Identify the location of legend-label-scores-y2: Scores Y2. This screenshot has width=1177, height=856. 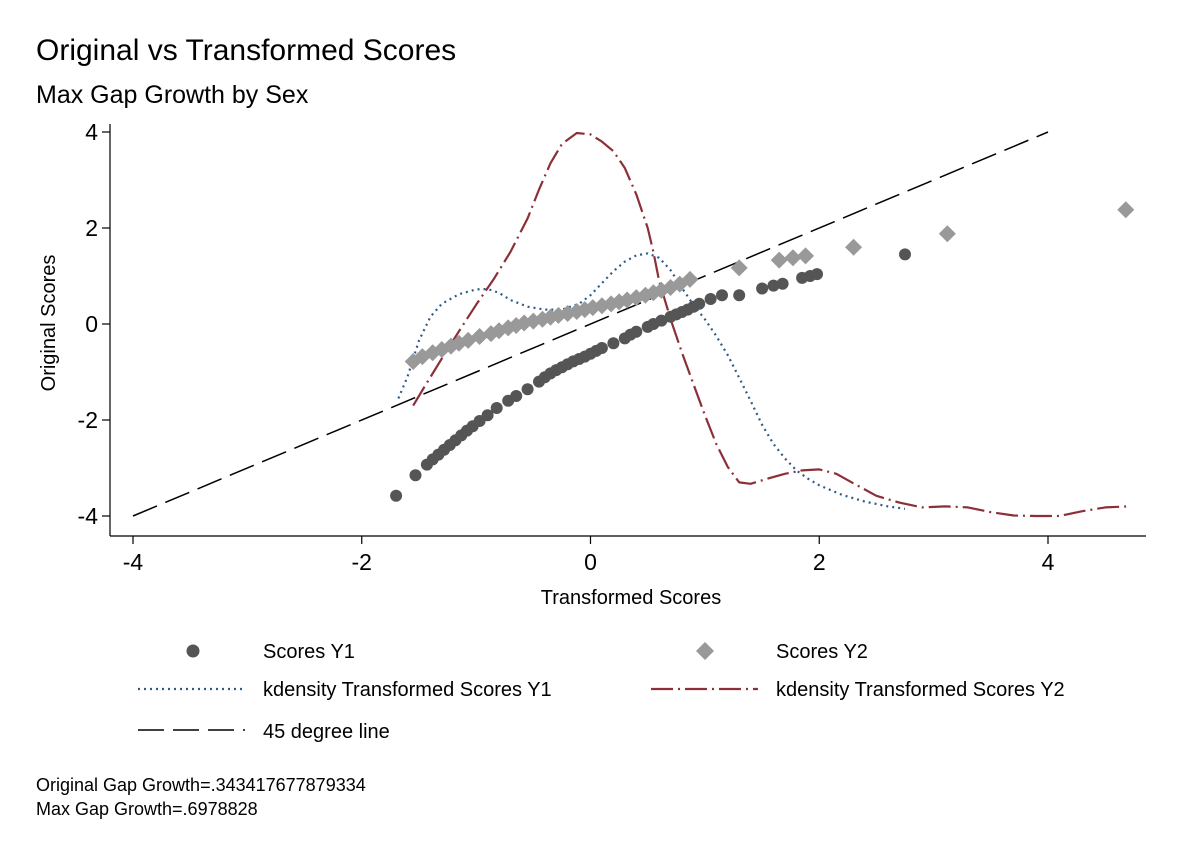
(822, 652).